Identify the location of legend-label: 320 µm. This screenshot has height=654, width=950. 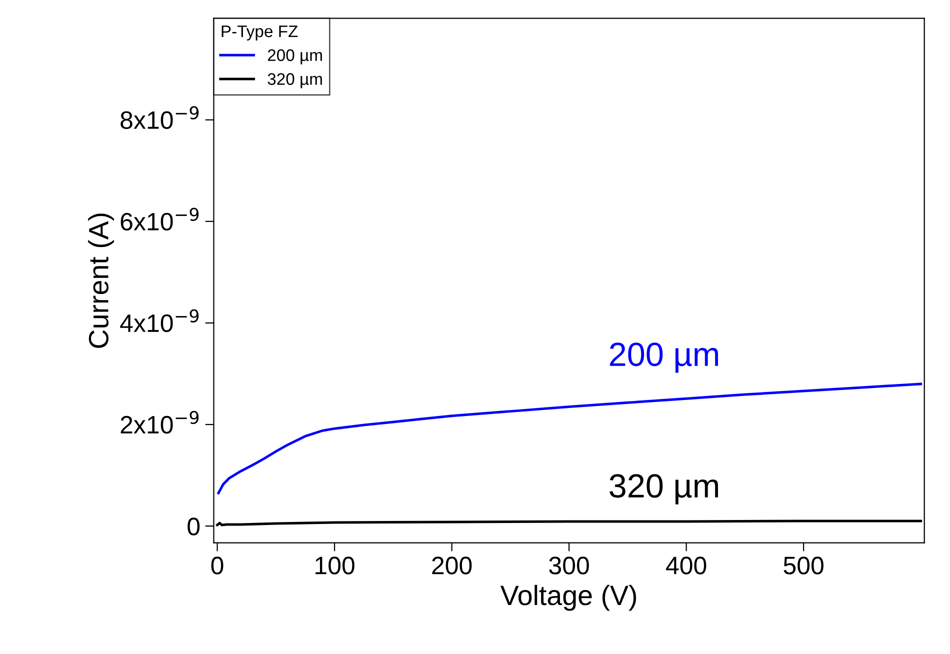
(295, 80).